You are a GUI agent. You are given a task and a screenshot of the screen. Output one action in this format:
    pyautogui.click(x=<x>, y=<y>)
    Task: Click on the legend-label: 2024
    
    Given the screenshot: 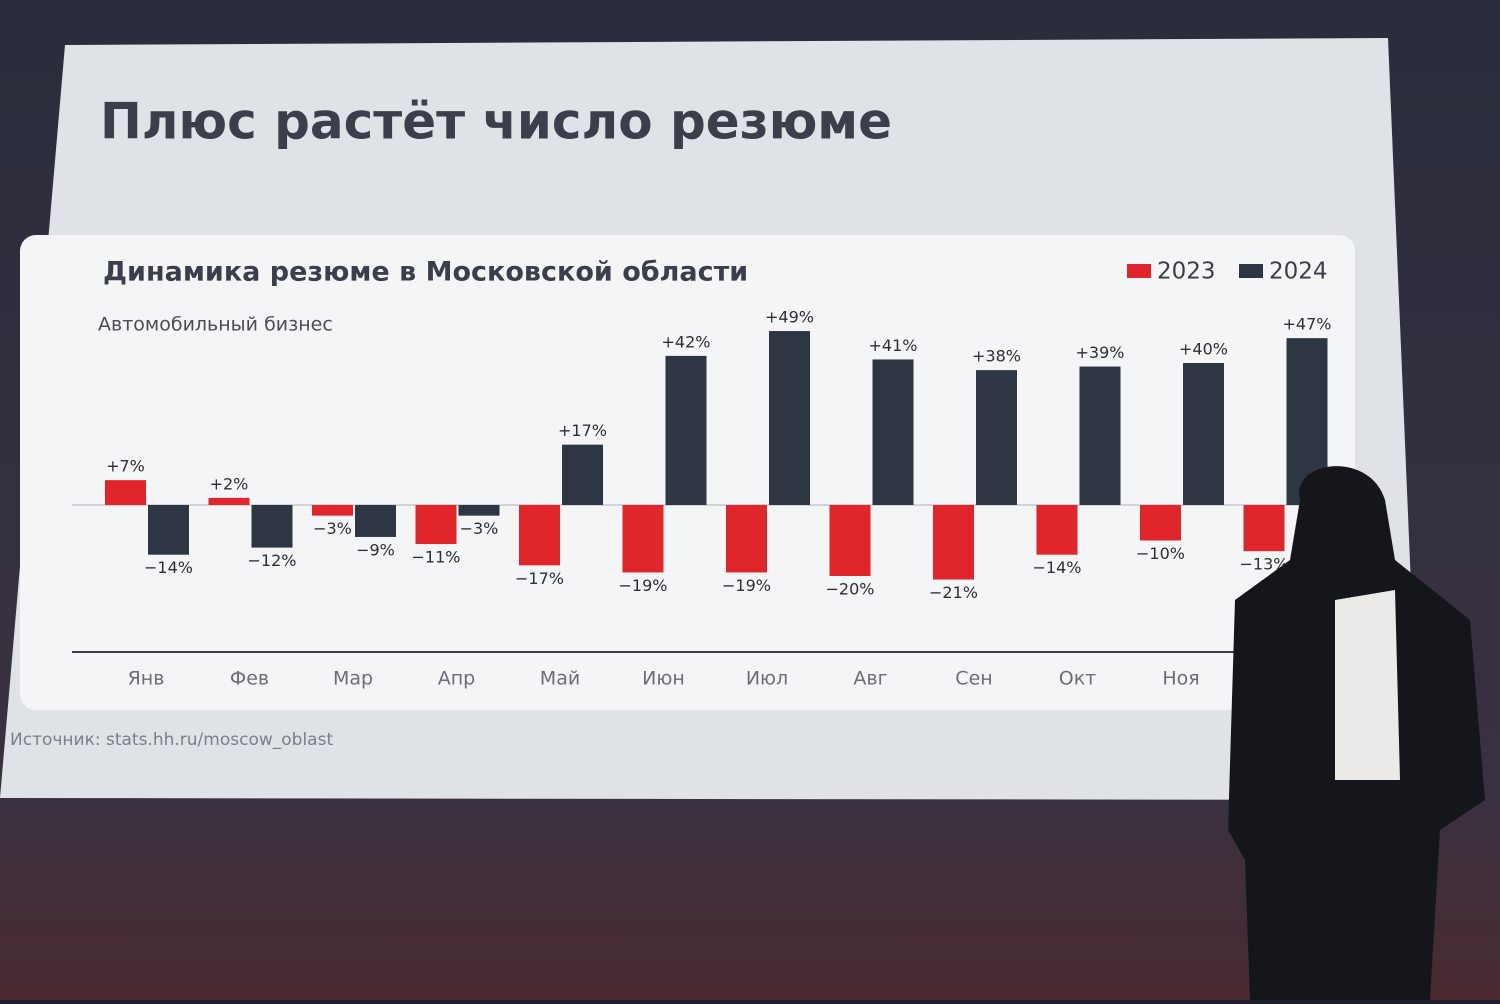 What is the action you would take?
    pyautogui.click(x=1298, y=272)
    